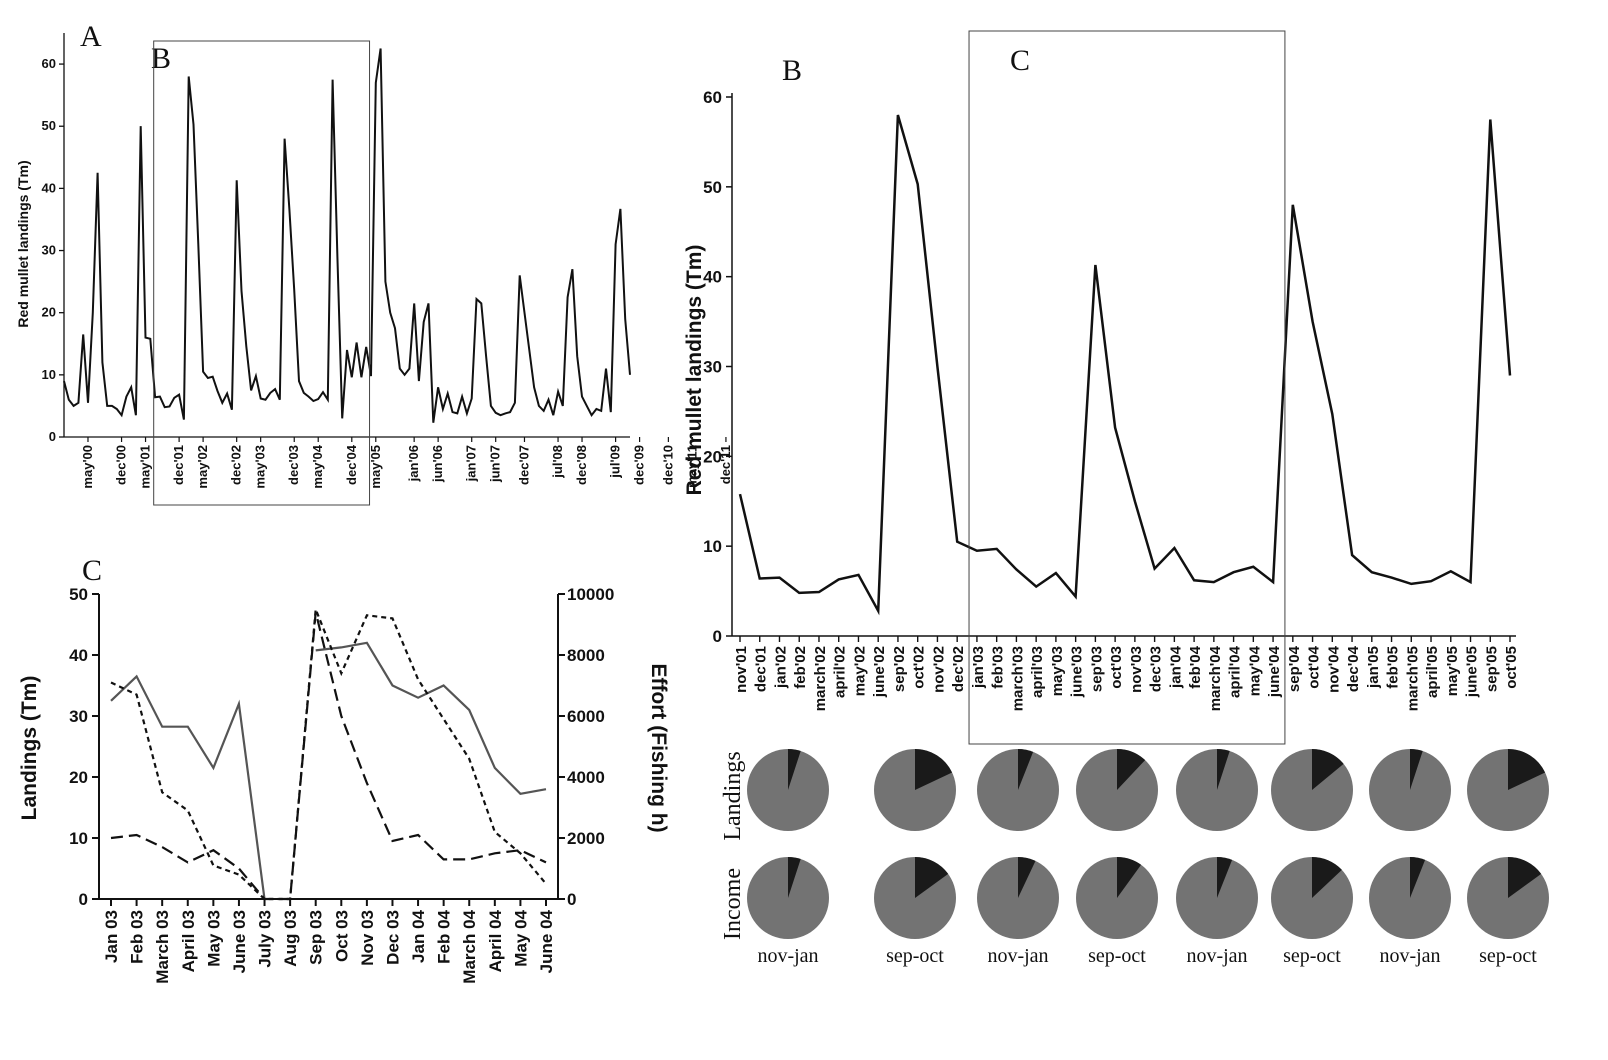  What do you see at coordinates (188, 787) in the screenshot?
I see `panel-c-series-solid-line` at bounding box center [188, 787].